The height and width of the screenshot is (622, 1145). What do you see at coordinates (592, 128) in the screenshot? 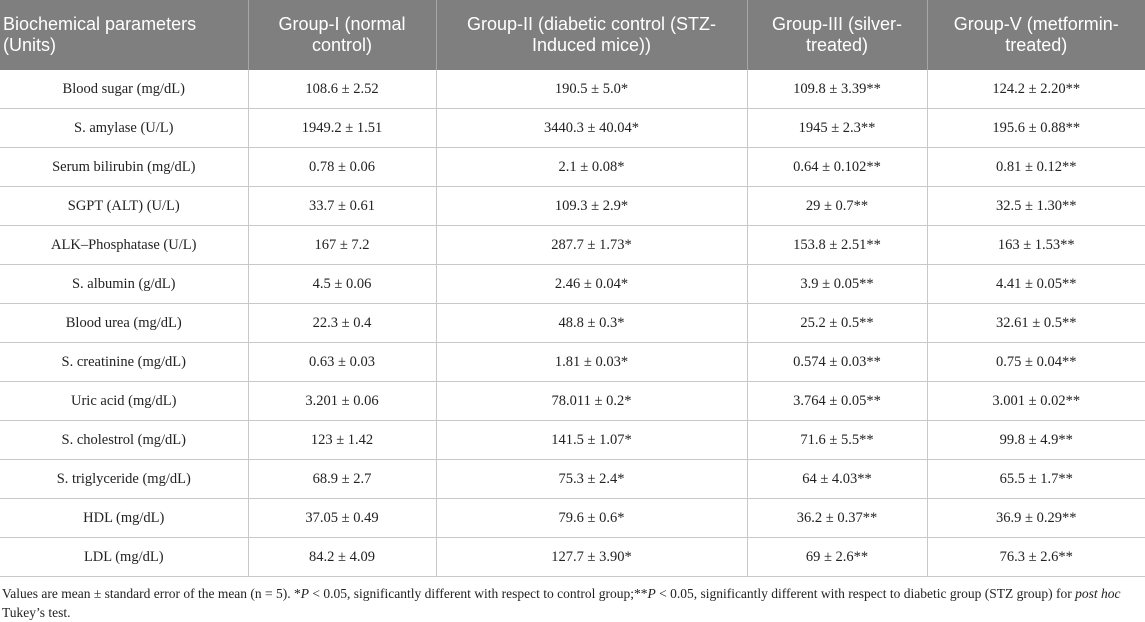
I see `value-cell: 3440.3 ± 40.04*` at bounding box center [592, 128].